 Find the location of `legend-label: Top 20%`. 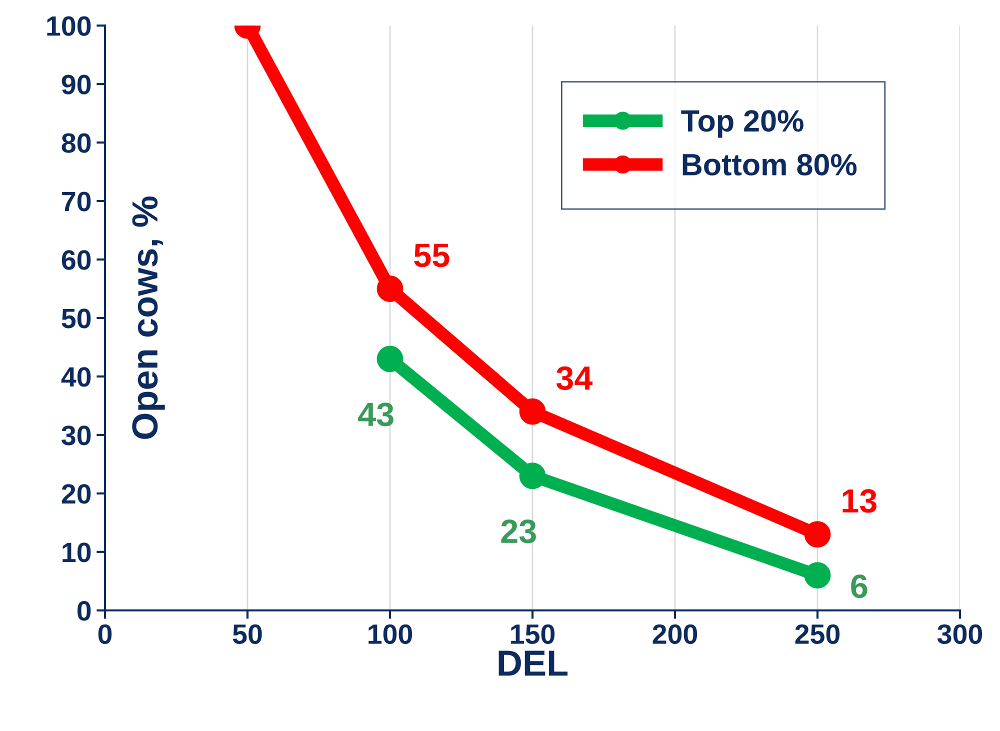

legend-label: Top 20% is located at coordinates (742, 124).